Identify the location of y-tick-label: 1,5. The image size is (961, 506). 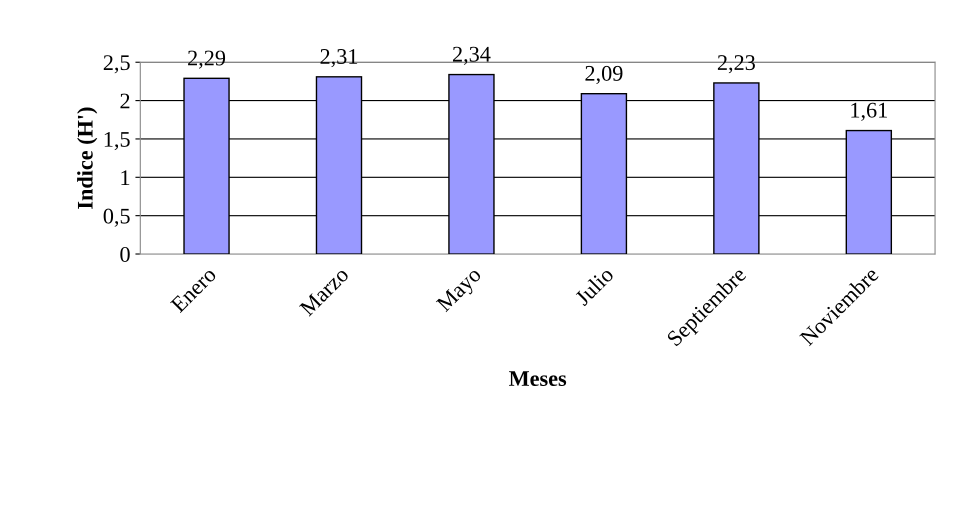
(117, 141).